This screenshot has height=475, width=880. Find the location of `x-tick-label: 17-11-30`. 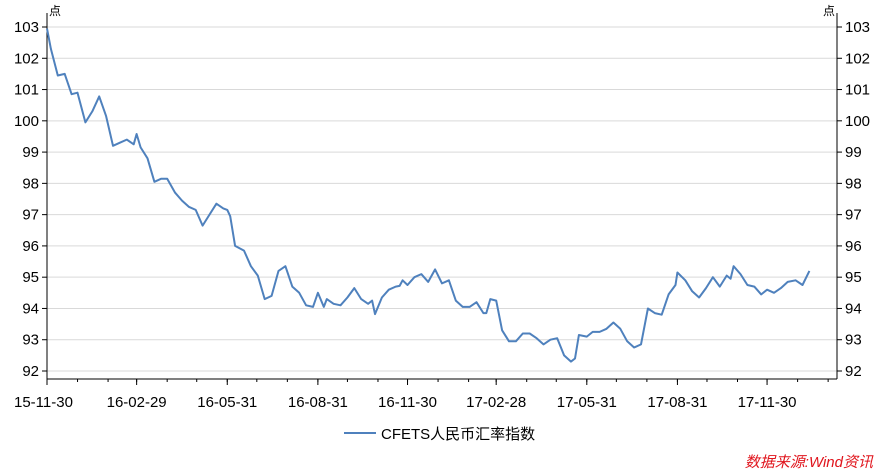

x-tick-label: 17-11-30 is located at coordinates (767, 402).